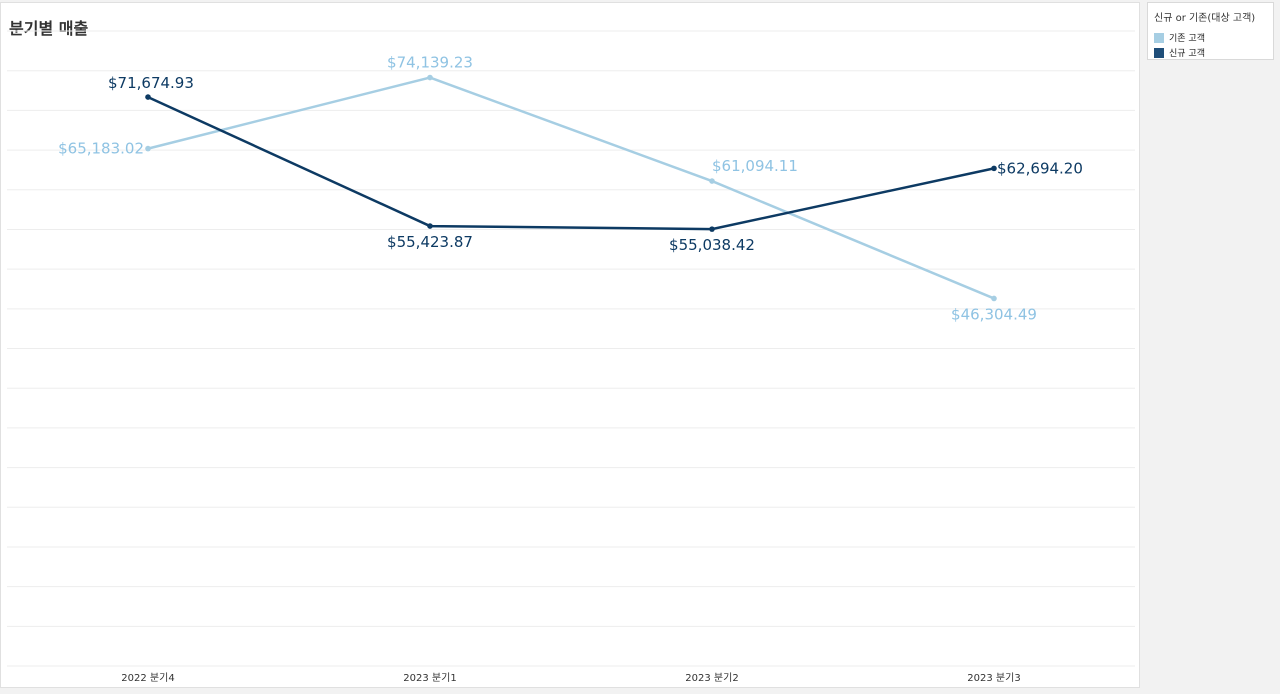 The width and height of the screenshot is (1280, 694). Describe the element at coordinates (429, 678) in the screenshot. I see `x-tick-label: 2023 분기1` at that location.